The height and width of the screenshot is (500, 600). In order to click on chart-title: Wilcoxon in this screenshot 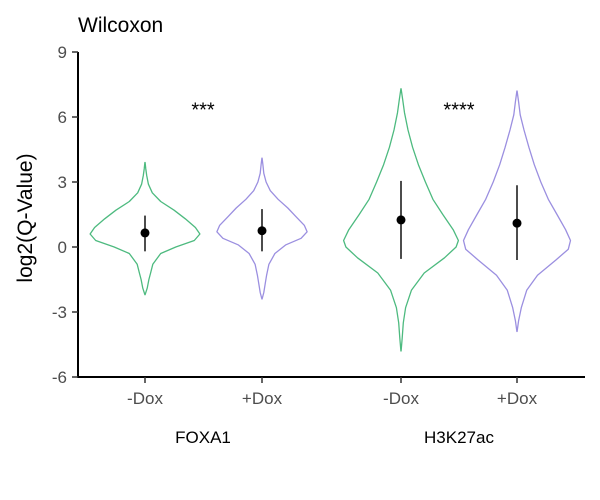, I will do `click(120, 25)`.